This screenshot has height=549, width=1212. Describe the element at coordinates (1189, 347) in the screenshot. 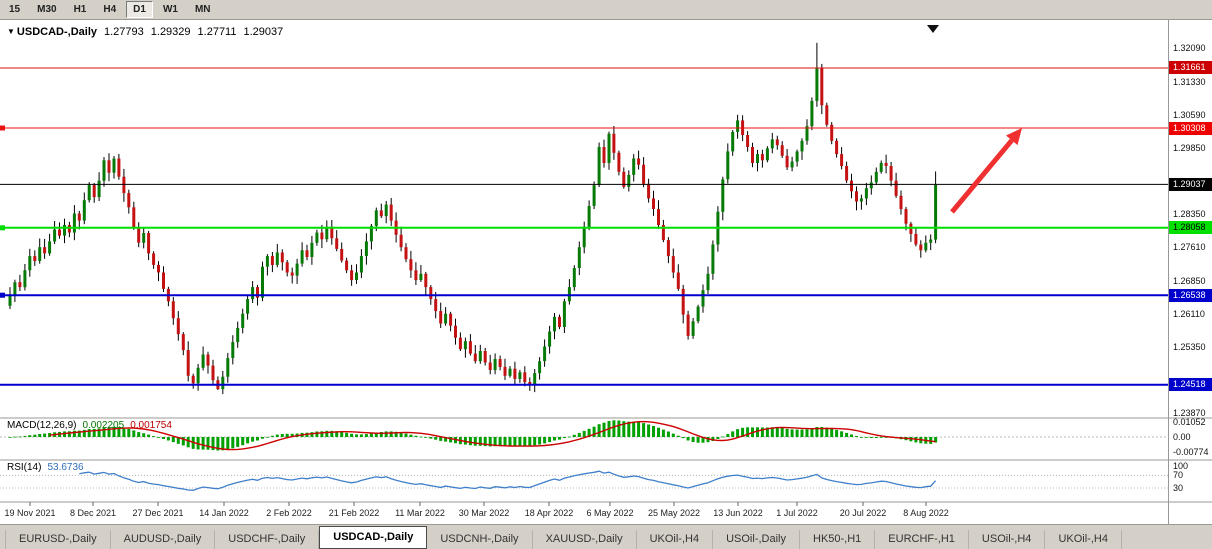

I see `price-axis-label: 1.25350` at that location.